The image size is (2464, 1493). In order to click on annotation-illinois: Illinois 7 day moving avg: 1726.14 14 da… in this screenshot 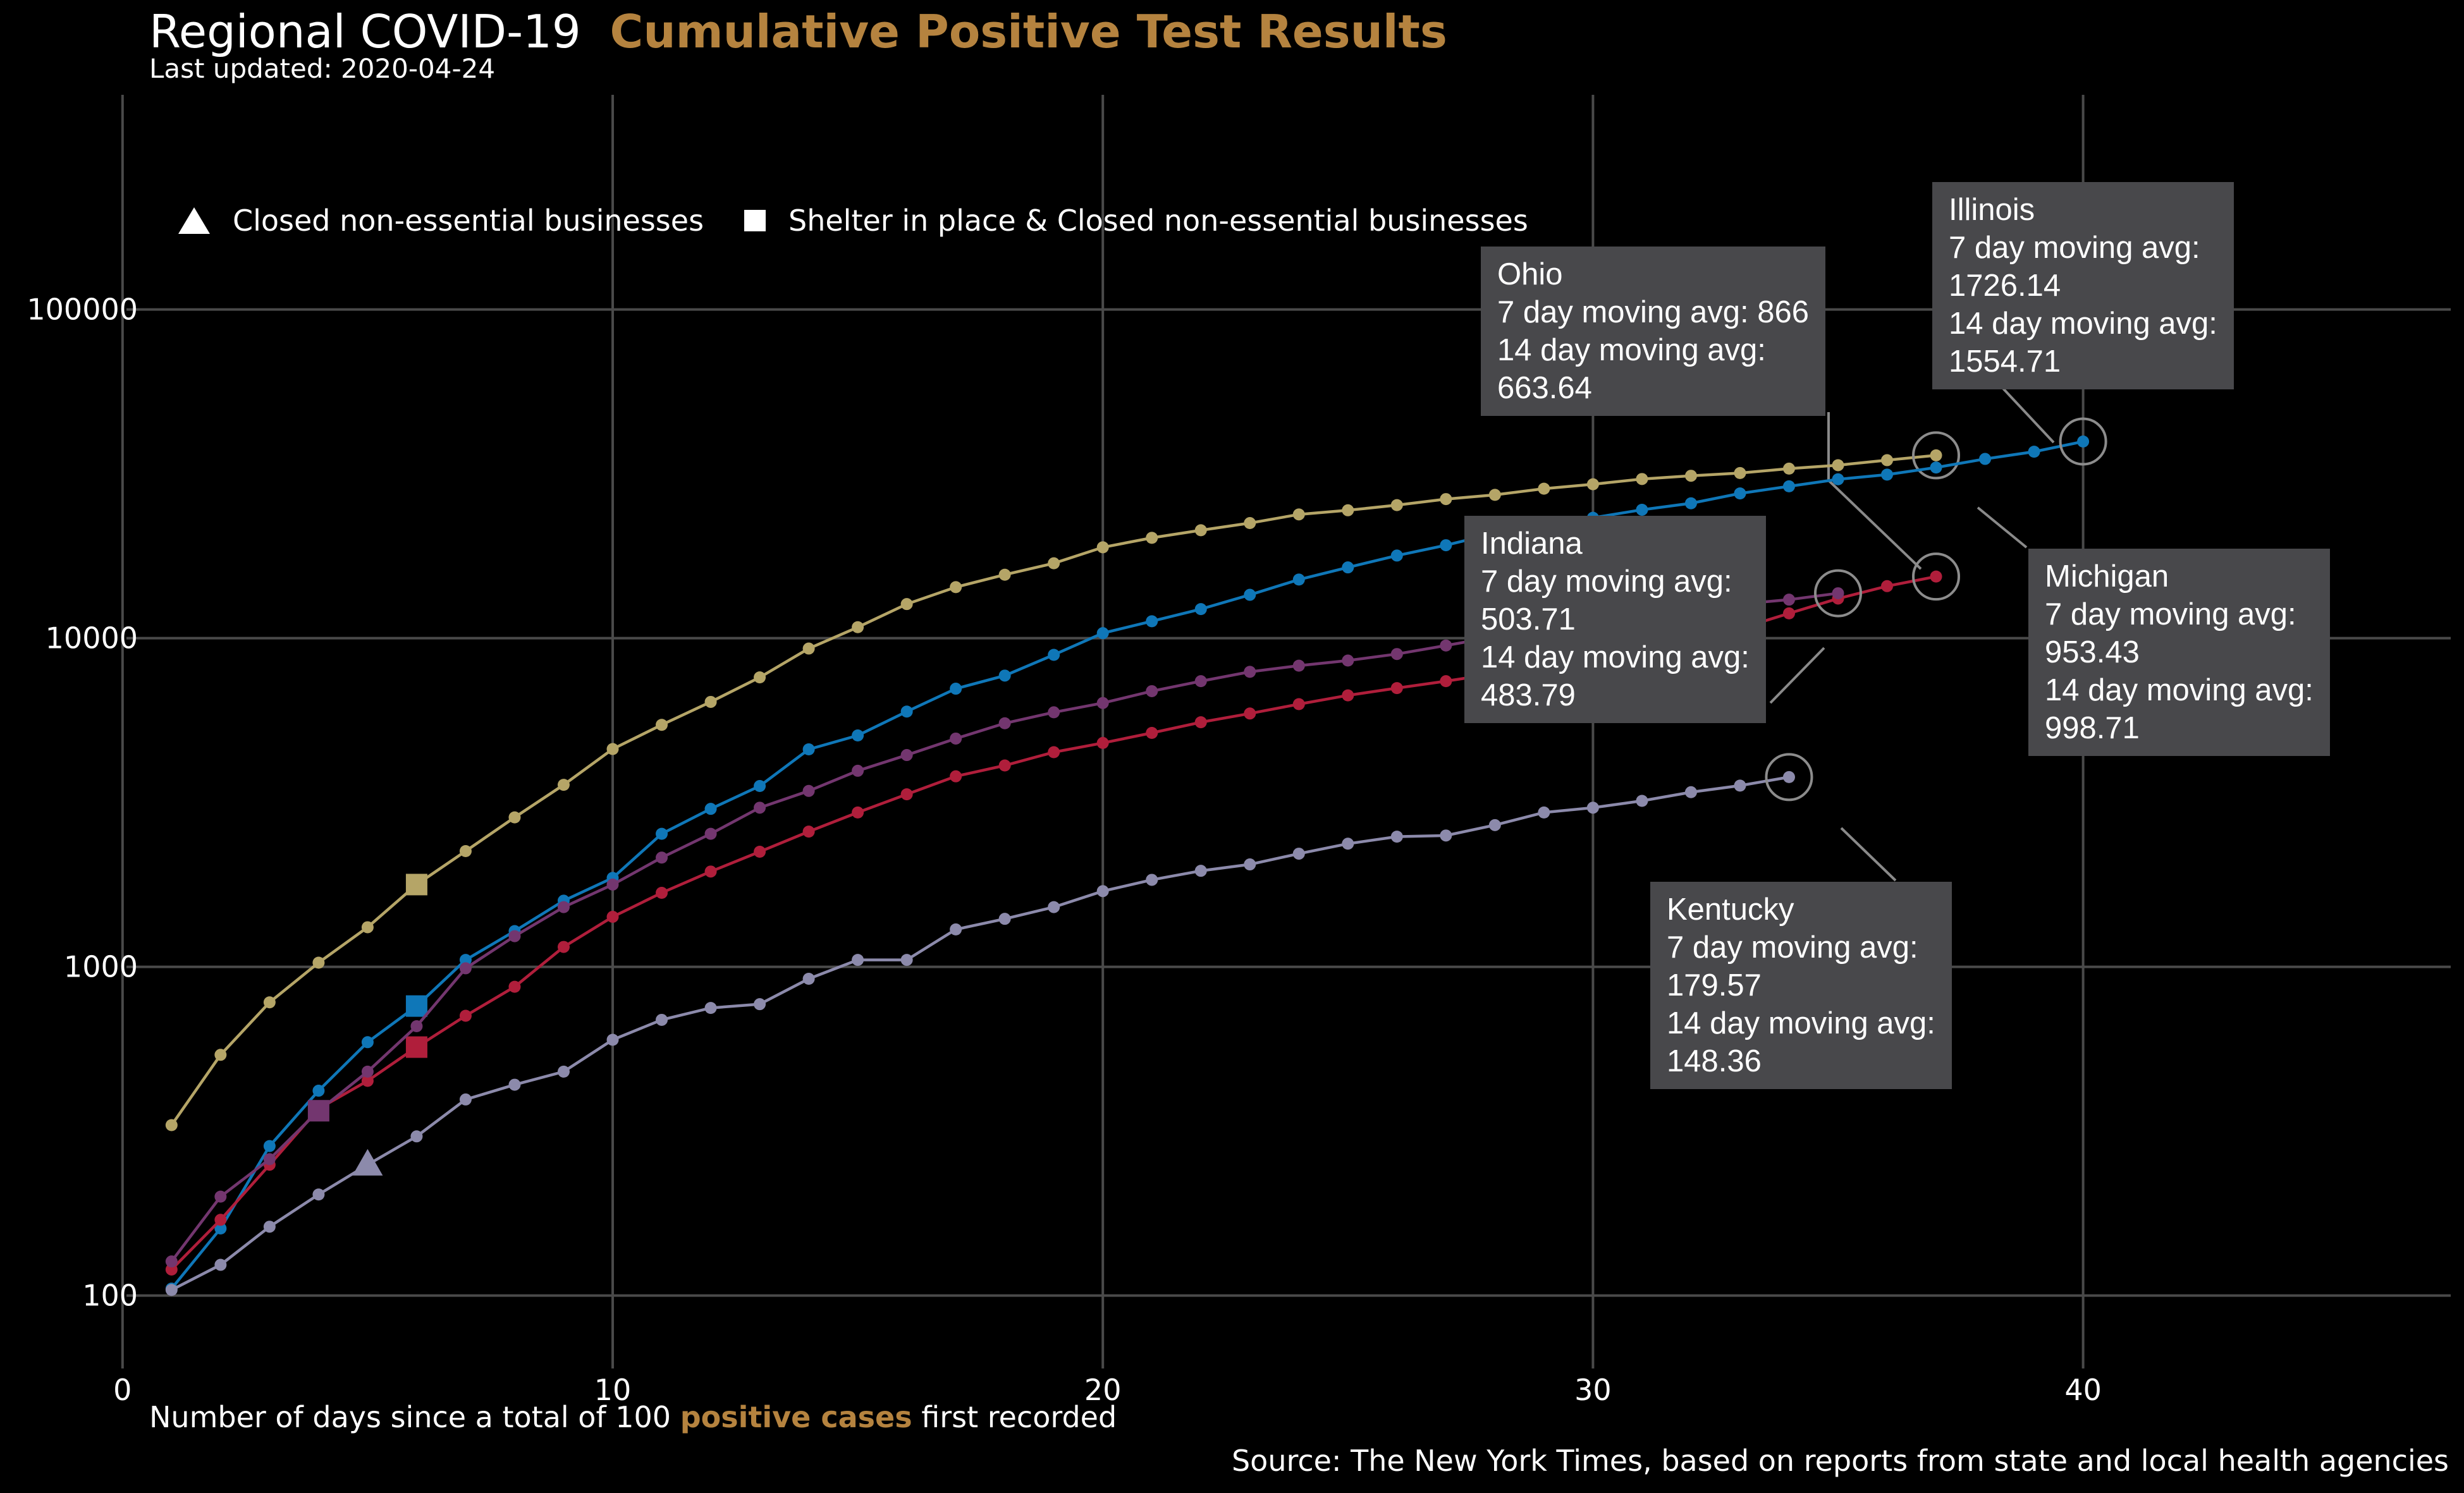, I will do `click(2083, 285)`.